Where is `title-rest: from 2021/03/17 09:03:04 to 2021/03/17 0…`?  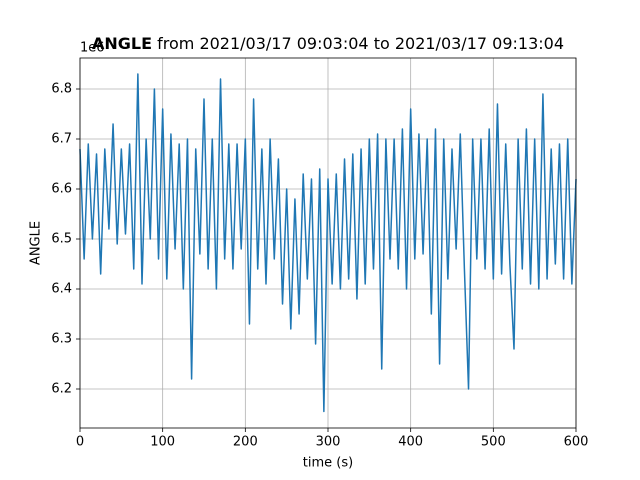 title-rest: from 2021/03/17 09:03:04 to 2021/03/17 0… is located at coordinates (358, 43).